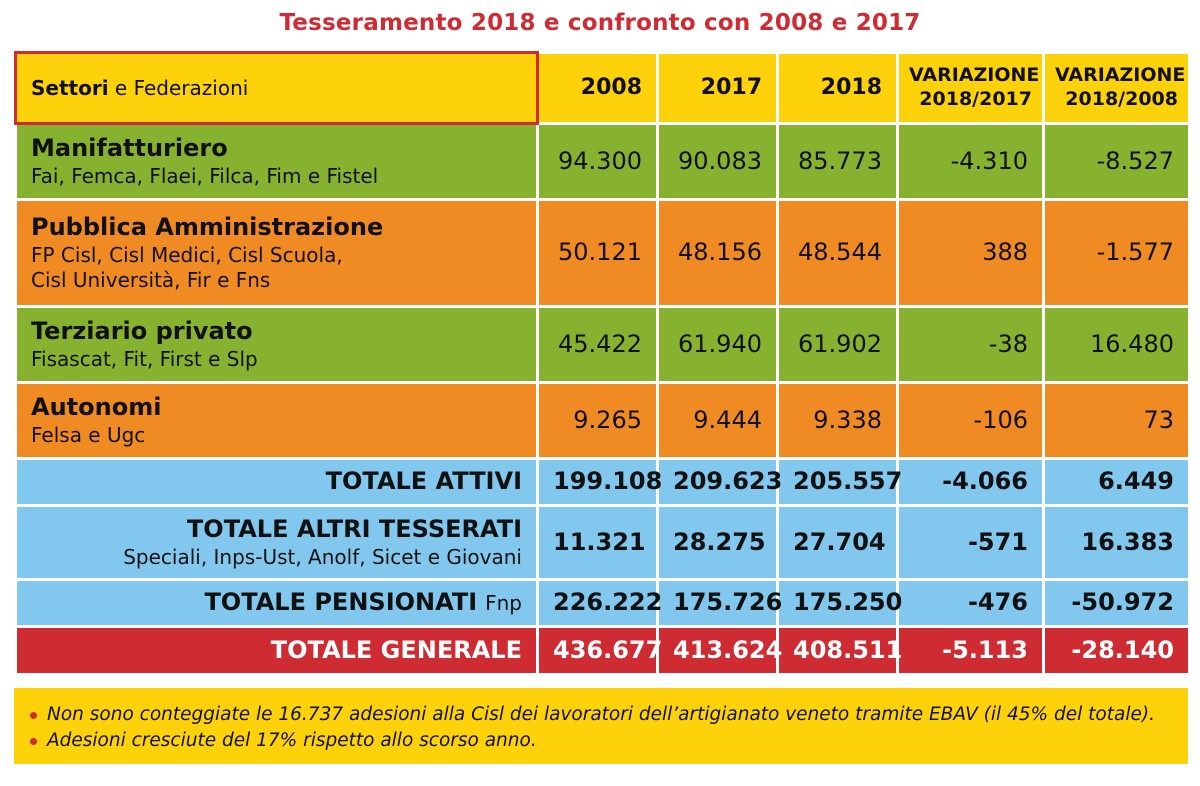 The width and height of the screenshot is (1200, 786). I want to click on value-2017: 48.156, so click(717, 253).